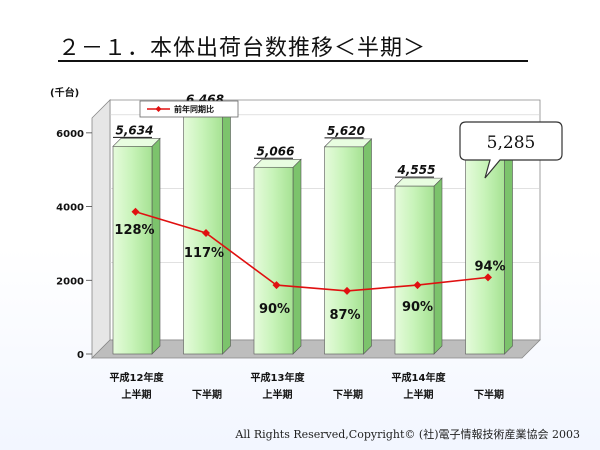 This screenshot has height=450, width=600. What do you see at coordinates (293, 61) in the screenshot?
I see `title-underline` at bounding box center [293, 61].